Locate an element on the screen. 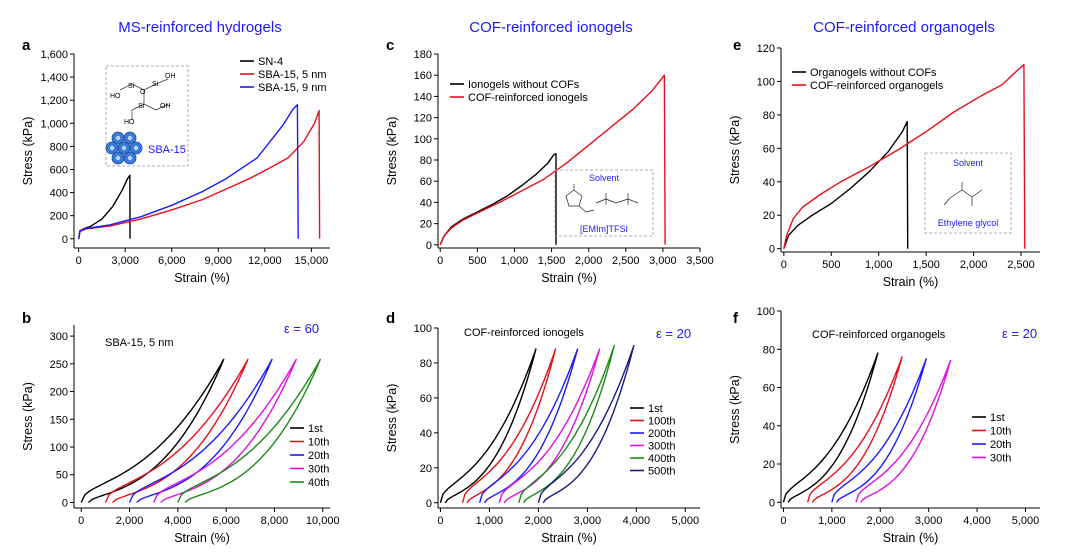 This screenshot has height=553, width=1073. x-tick-label: 15,000 is located at coordinates (312, 261).